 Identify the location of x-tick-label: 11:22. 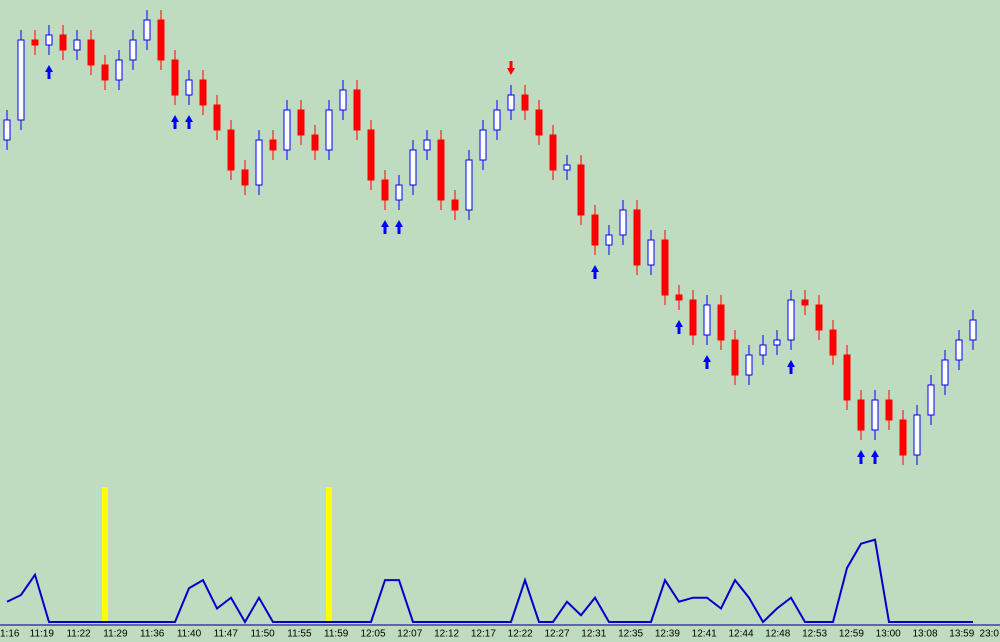
(78, 634).